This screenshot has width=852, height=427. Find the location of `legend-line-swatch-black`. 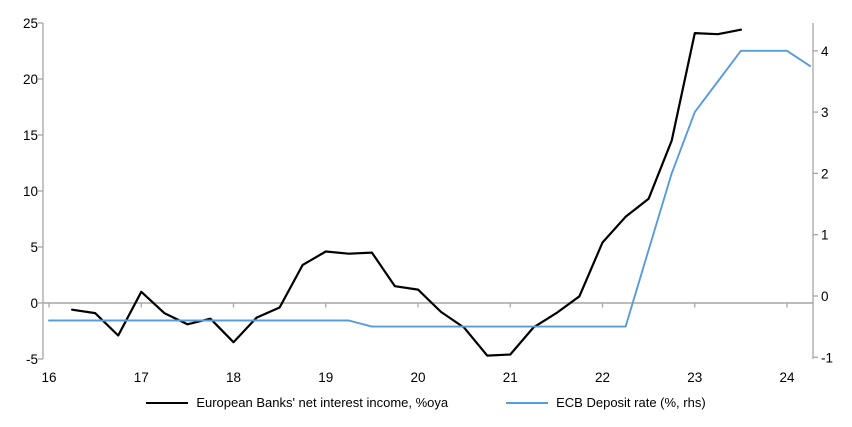

legend-line-swatch-black is located at coordinates (167, 402).